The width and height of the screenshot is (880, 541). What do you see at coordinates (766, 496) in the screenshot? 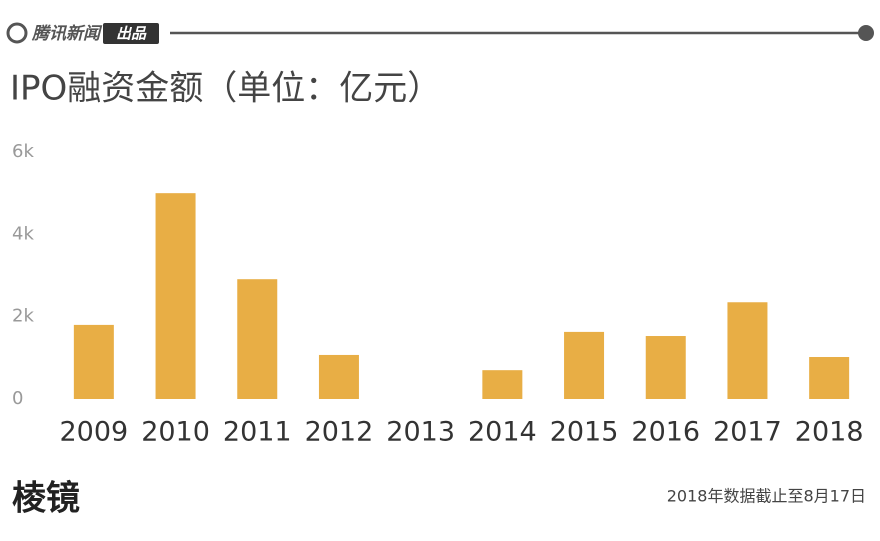
I see `footer-note: 2018年数据截止至8月17日` at bounding box center [766, 496].